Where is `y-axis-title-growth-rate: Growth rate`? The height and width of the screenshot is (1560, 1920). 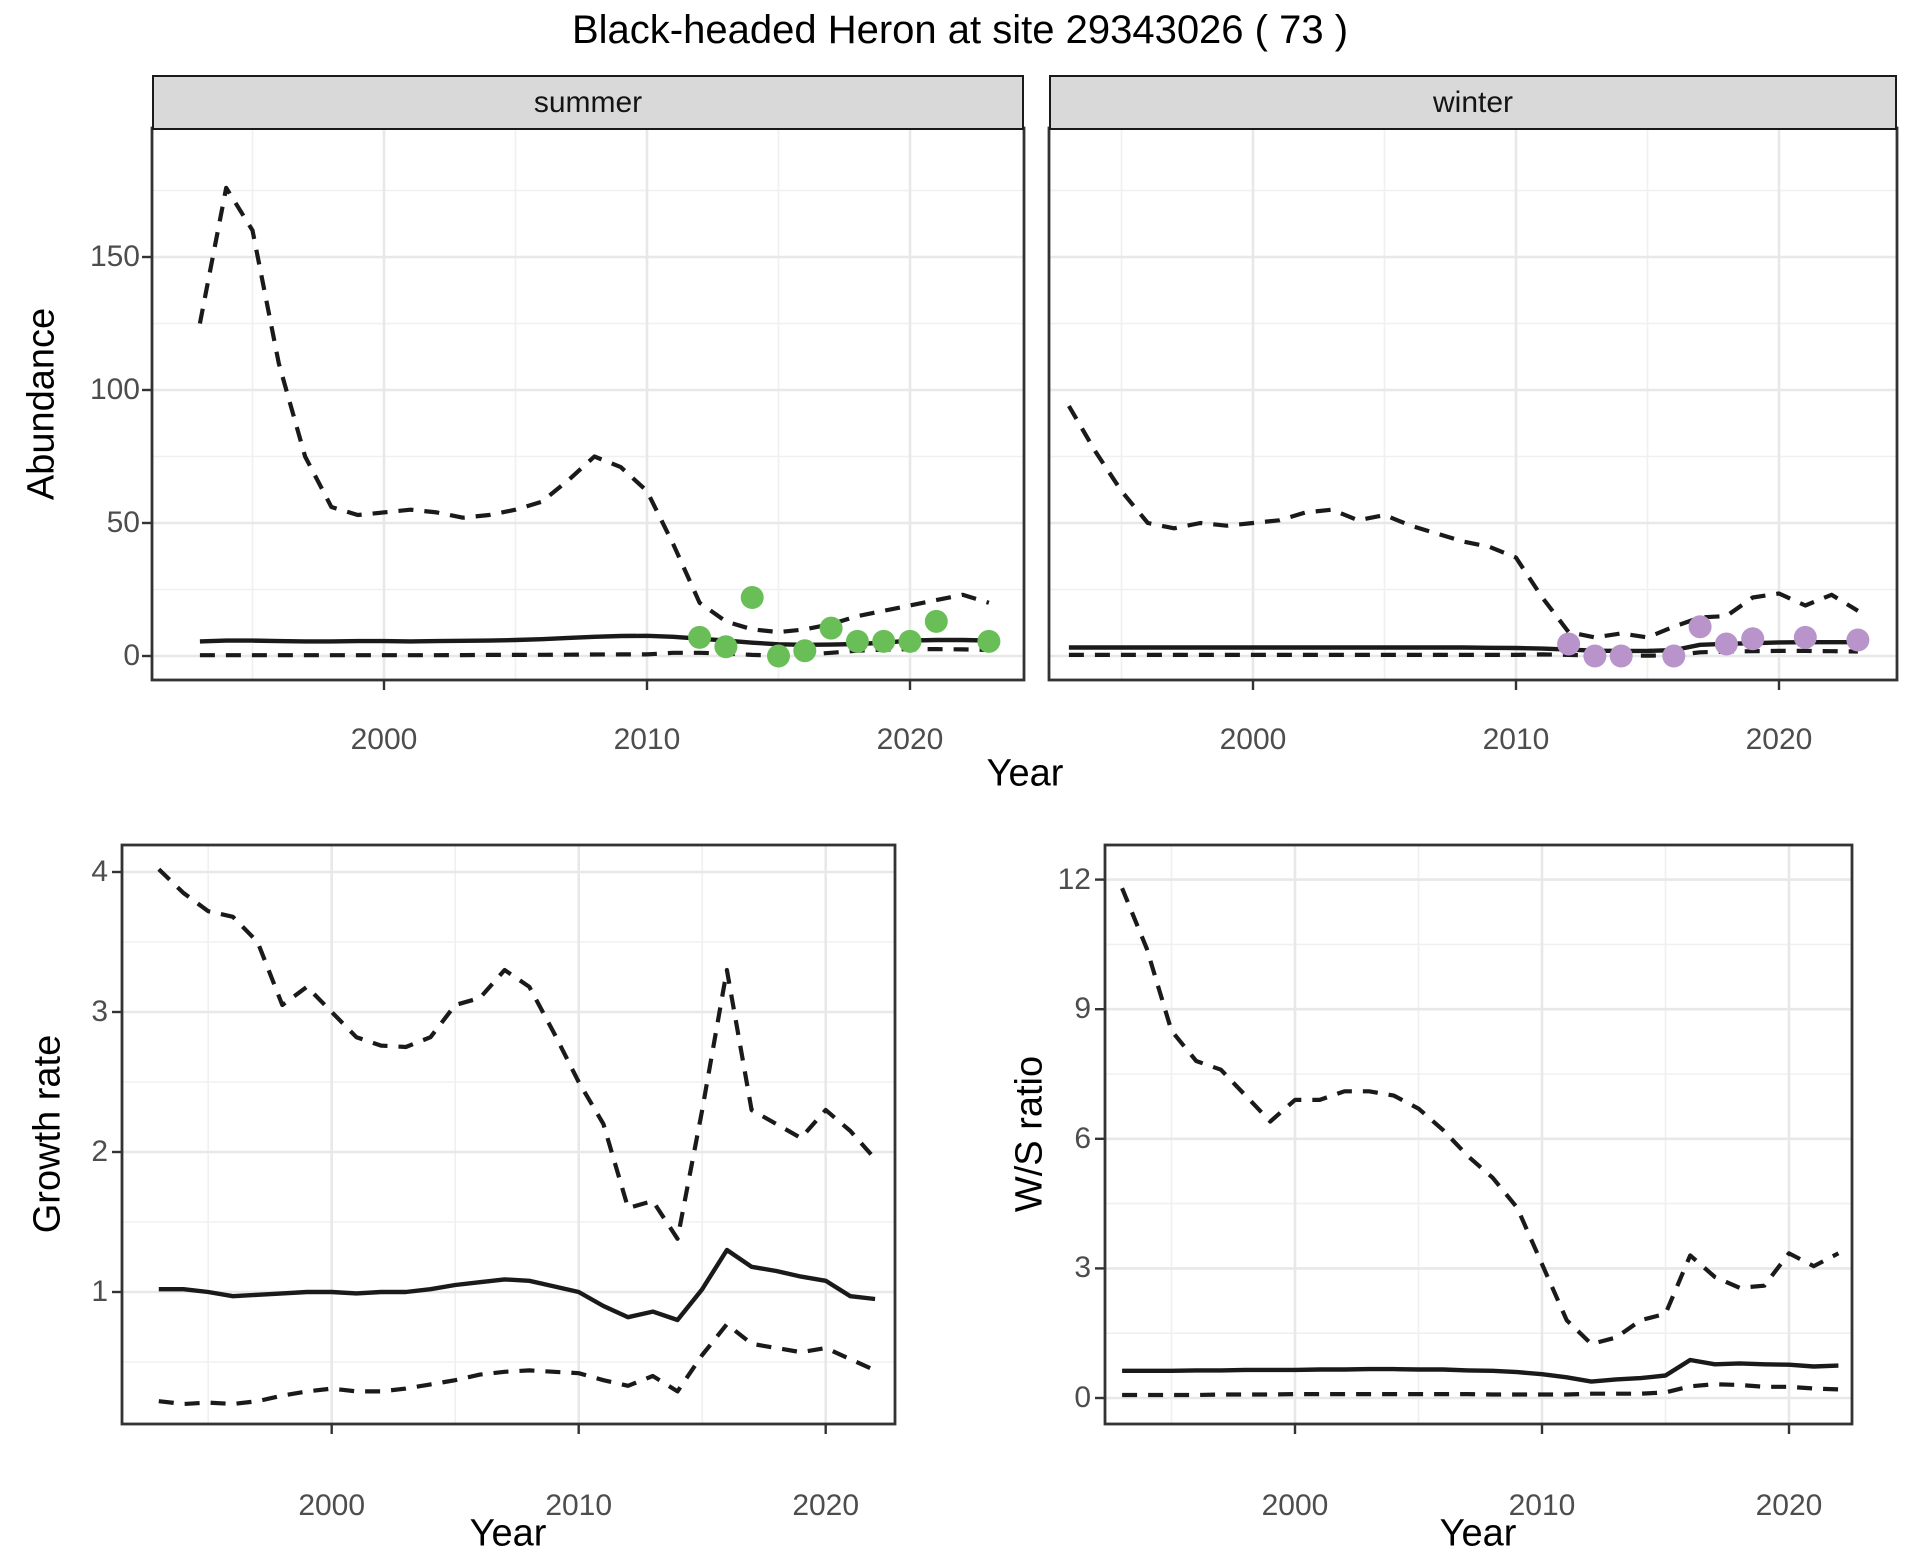
y-axis-title-growth-rate: Growth rate is located at coordinates (47, 1134).